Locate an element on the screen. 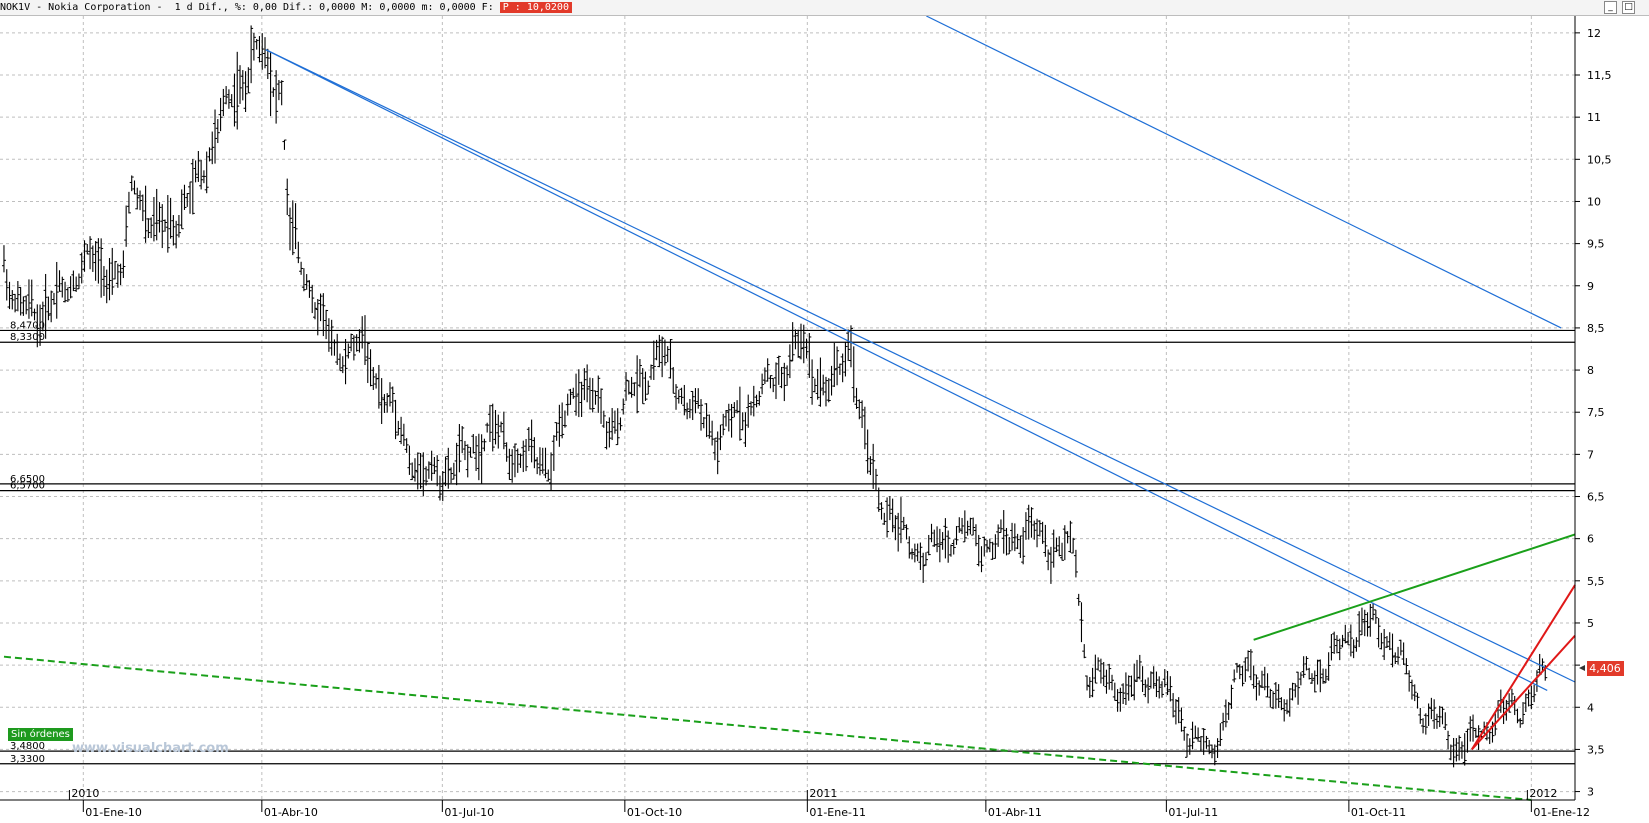  y-tick-label: 8 is located at coordinates (1590, 370).